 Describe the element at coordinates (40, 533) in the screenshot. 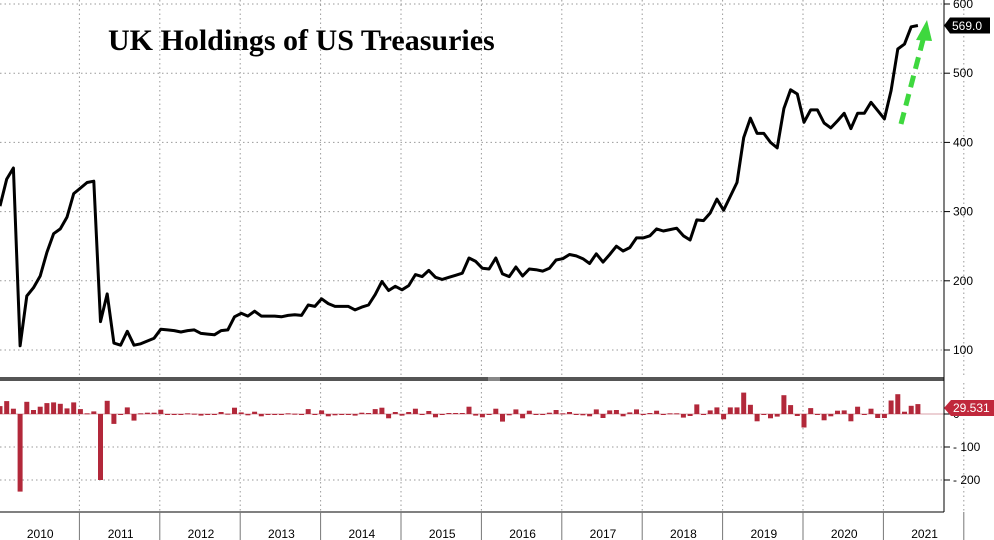

I see `x-tick-label: 2010` at that location.